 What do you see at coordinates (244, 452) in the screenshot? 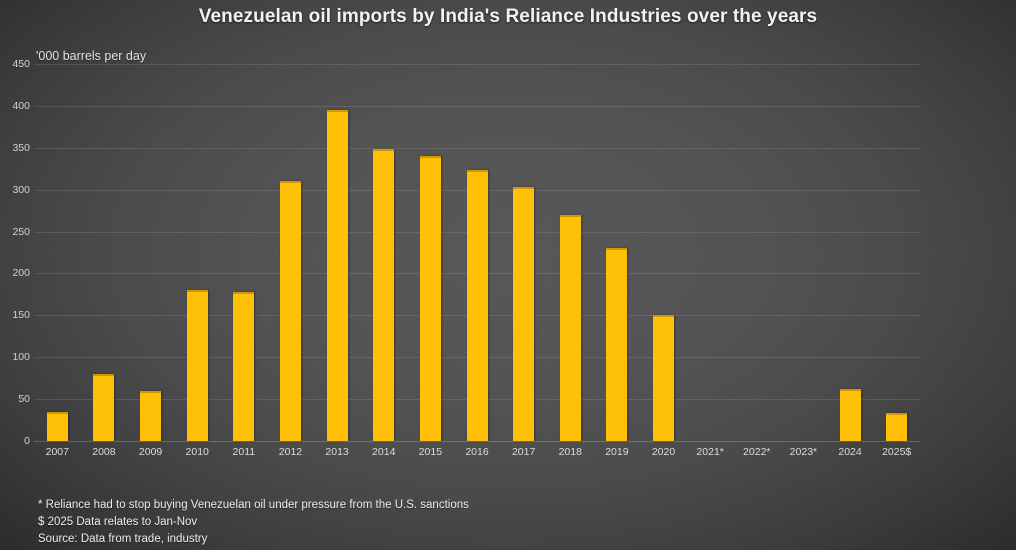
I see `x-axis-tick-label: 2011` at bounding box center [244, 452].